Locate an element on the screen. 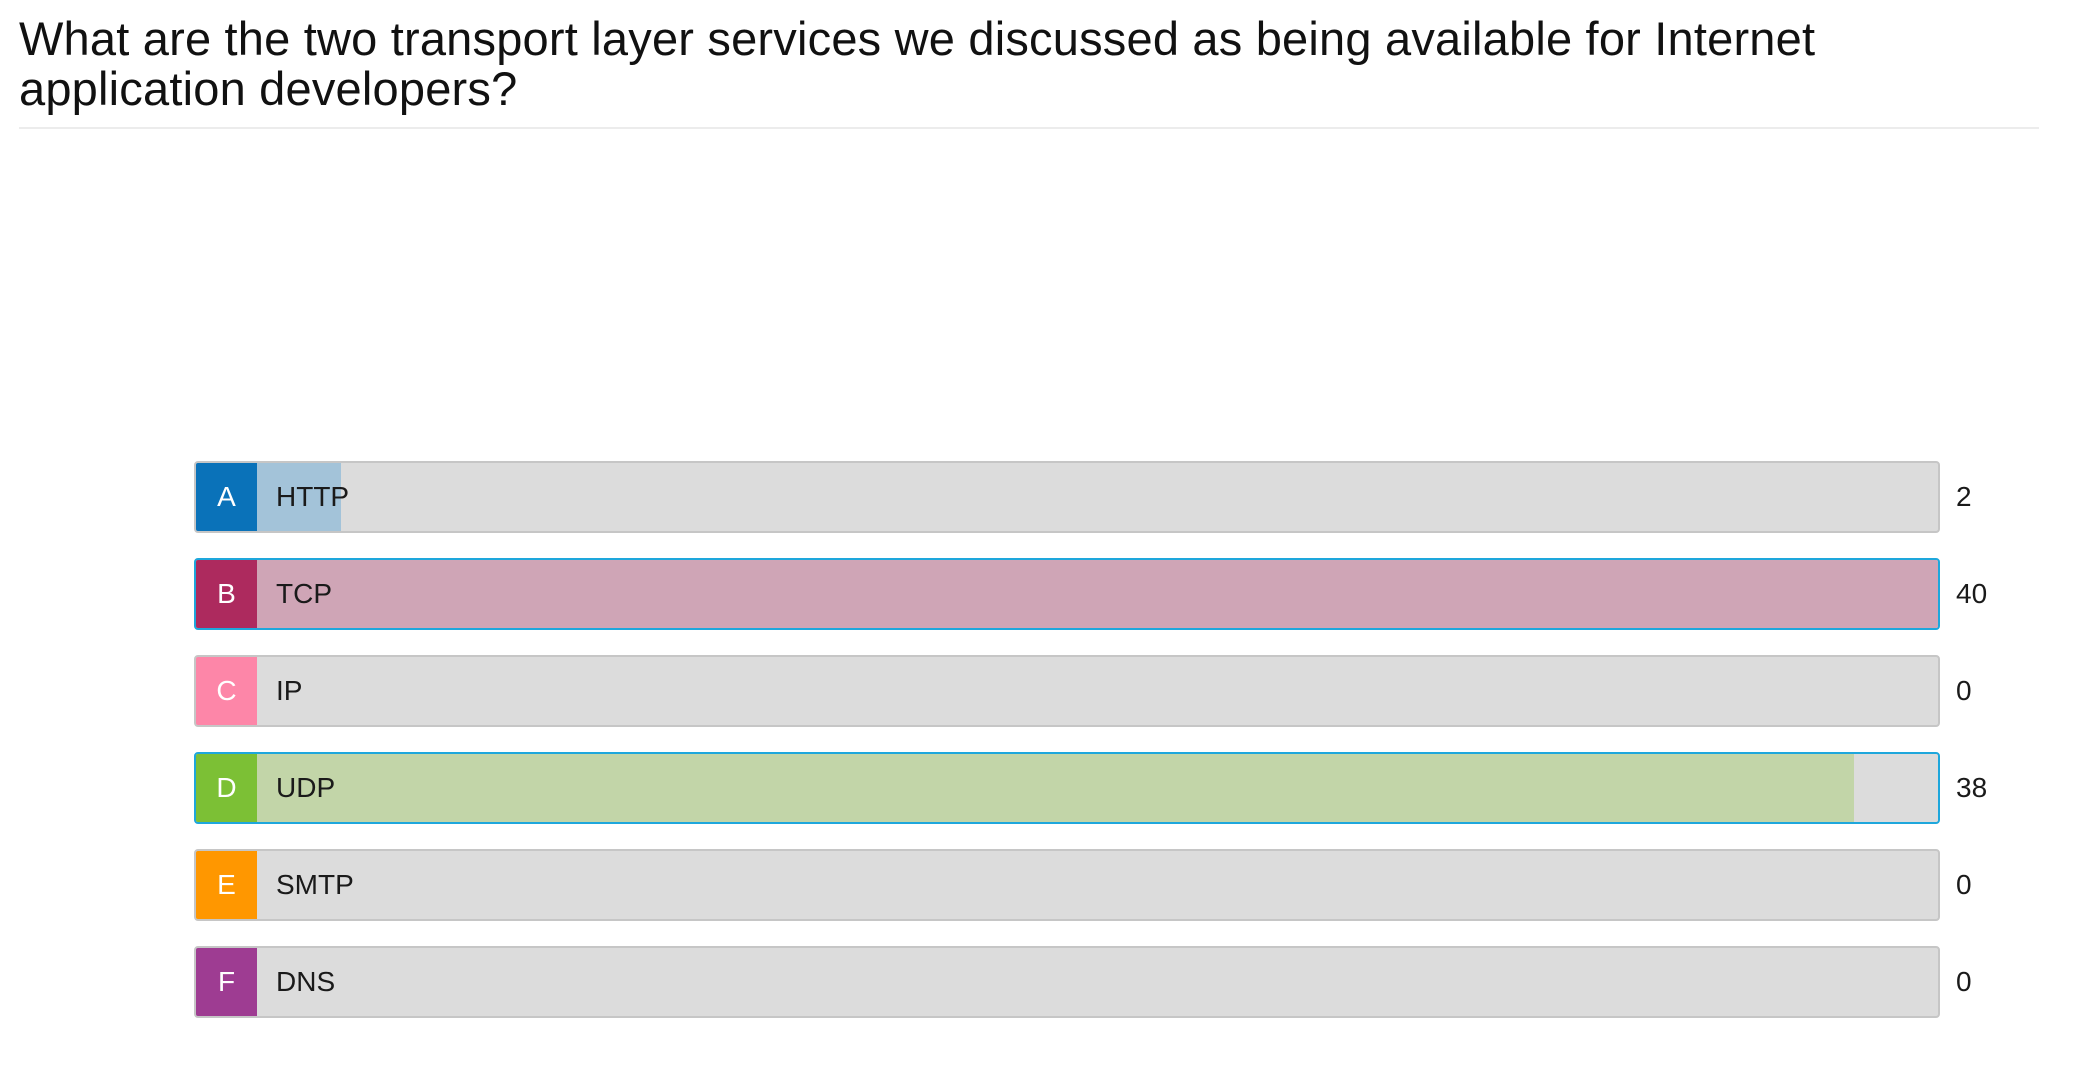 The width and height of the screenshot is (2096, 1087). option-letter-badge: C is located at coordinates (226, 691).